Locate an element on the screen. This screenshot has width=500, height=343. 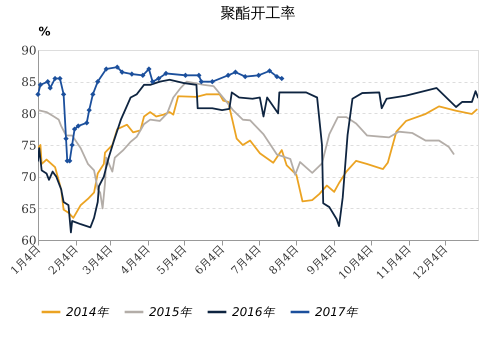
x-tick-label: 2月4日 is located at coordinates (63, 260).